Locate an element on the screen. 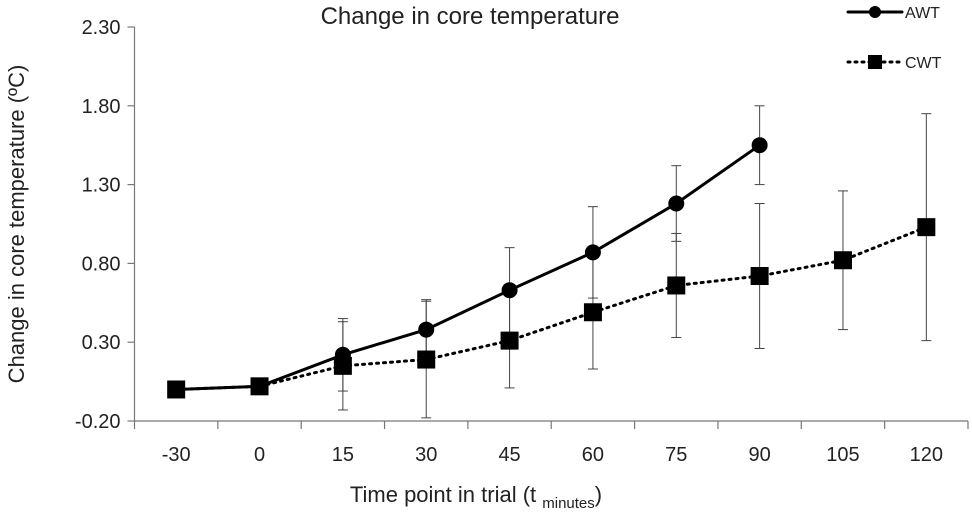 This screenshot has height=514, width=972. x-tick-label: 75 is located at coordinates (676, 455).